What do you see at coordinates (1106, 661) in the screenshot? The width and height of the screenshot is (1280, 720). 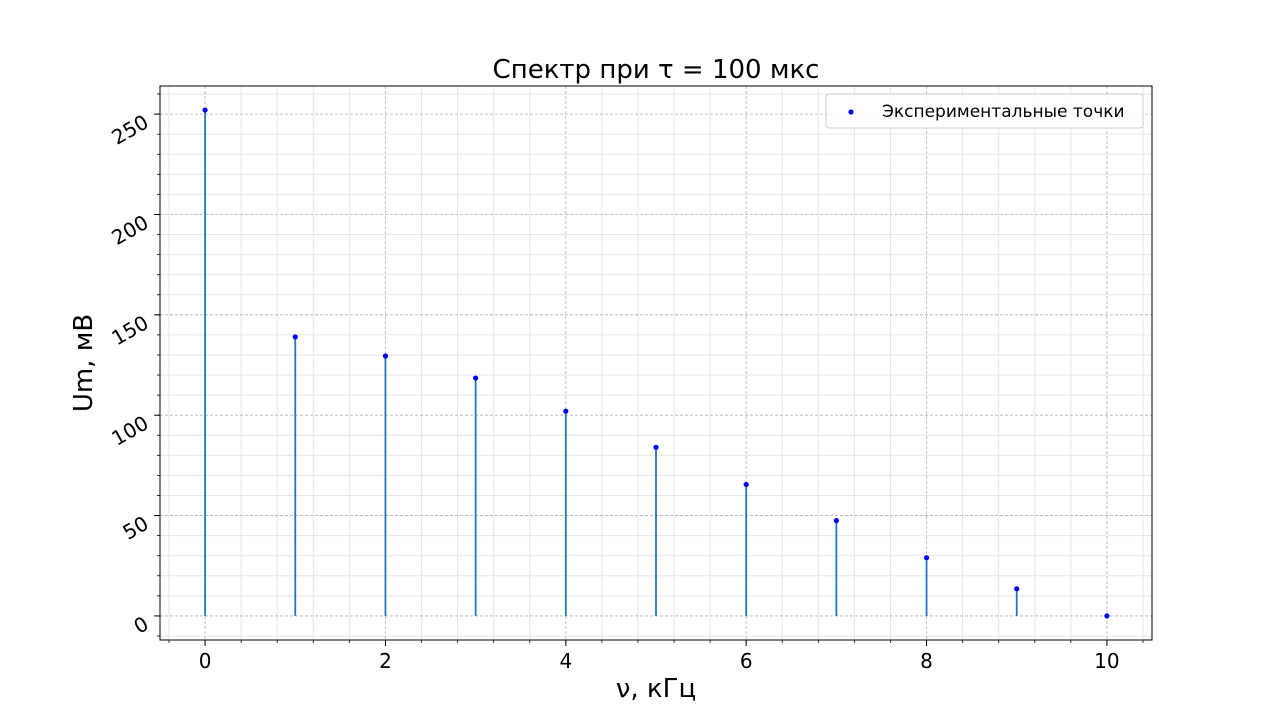 I see `x-tick-label: 10` at bounding box center [1106, 661].